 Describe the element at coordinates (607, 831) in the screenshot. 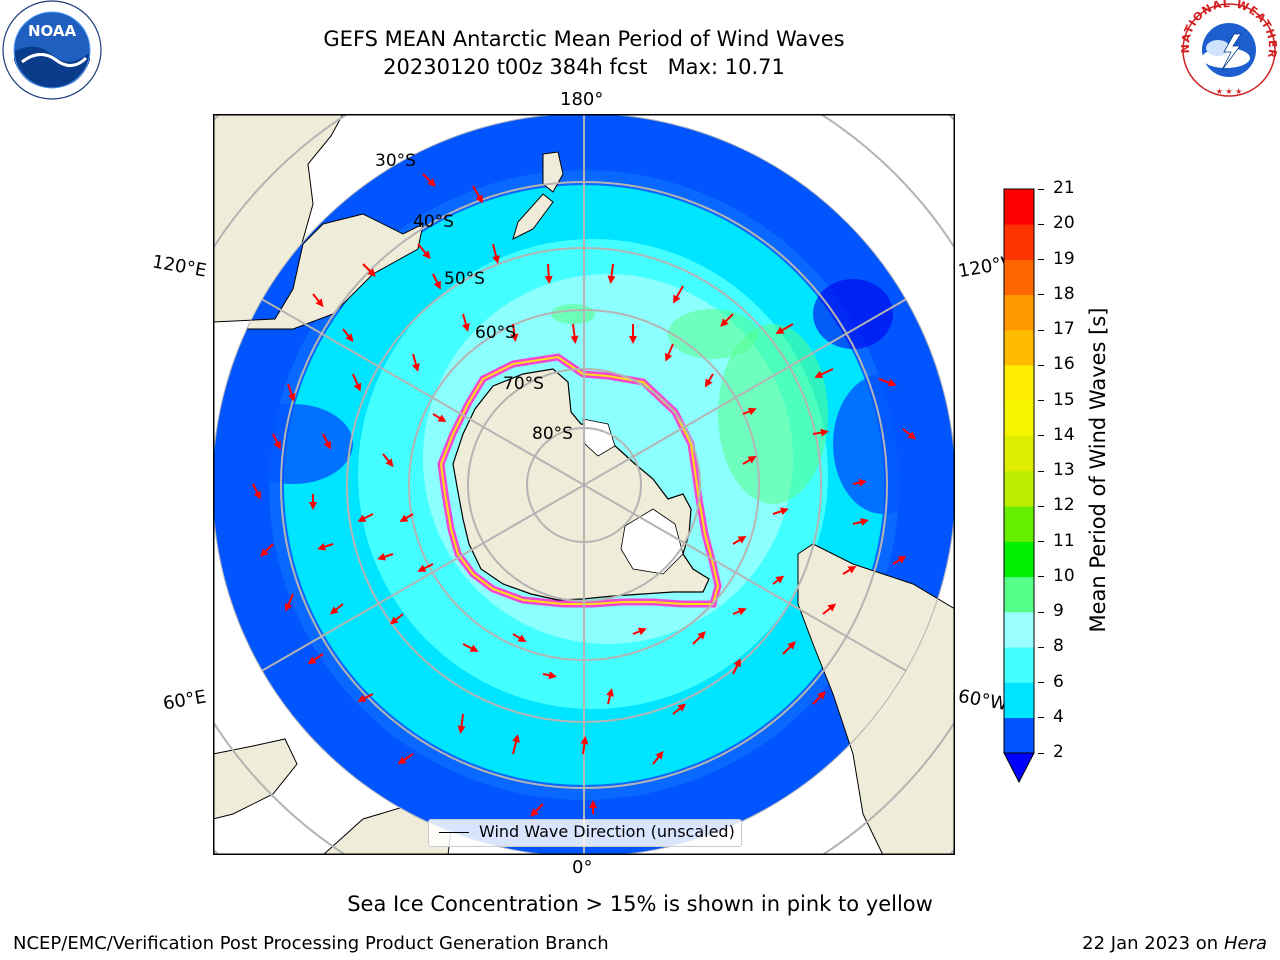

I see `legend-label: Wind Wave Direction (unscaled)` at that location.